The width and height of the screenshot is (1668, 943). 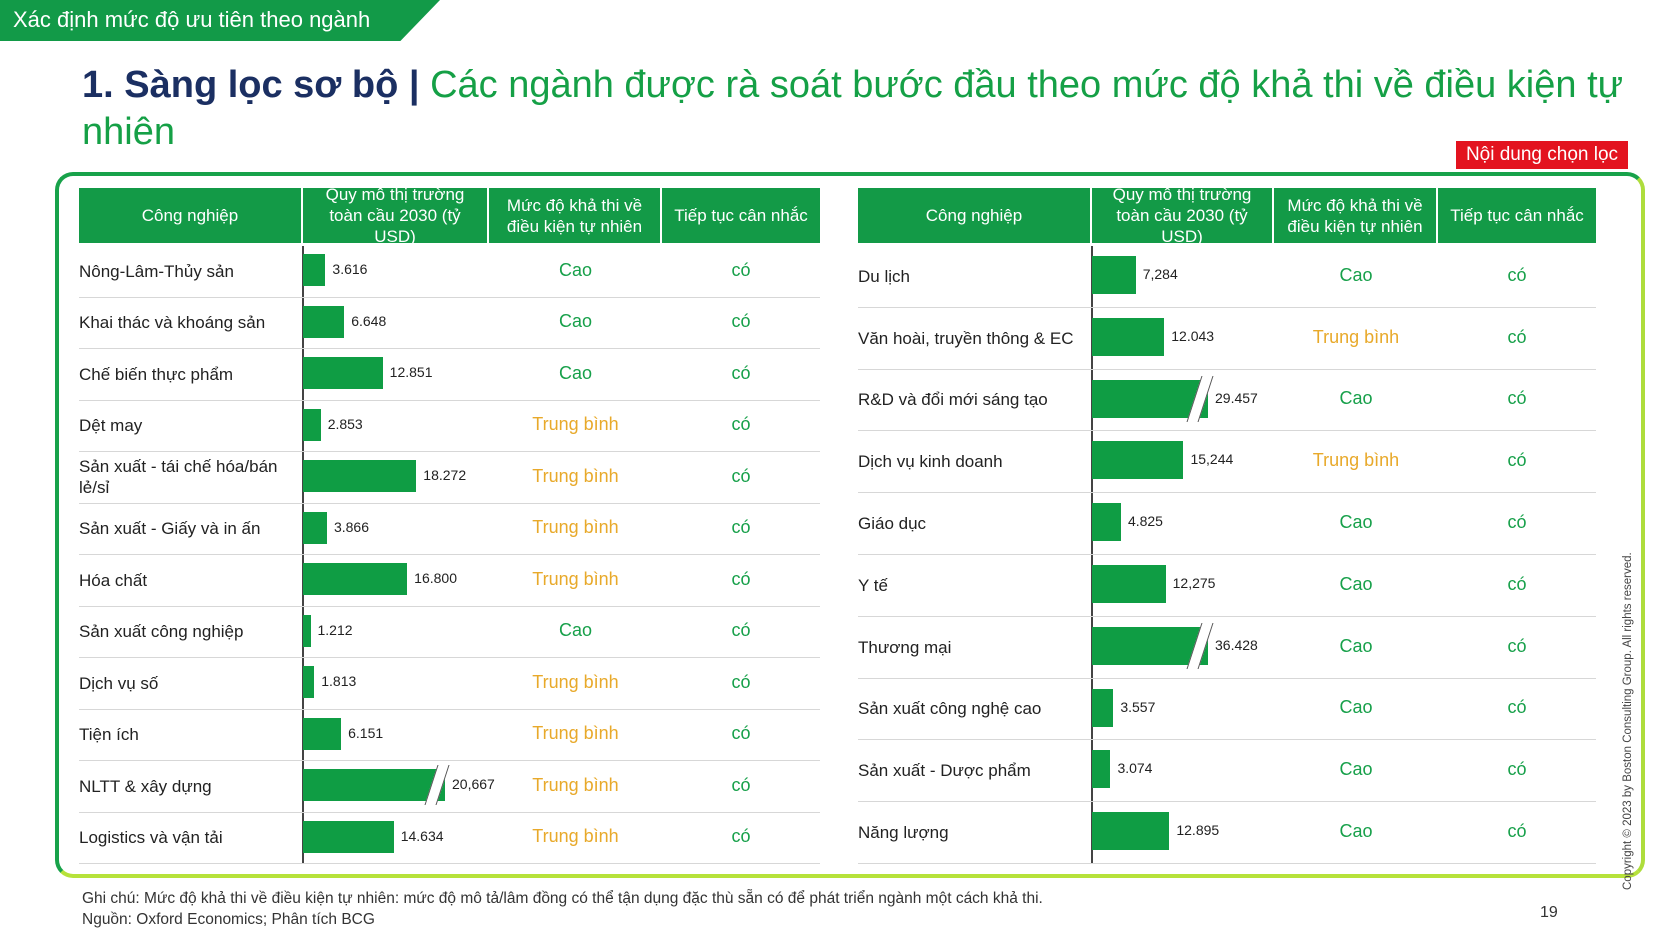 I want to click on table-row: Hóa chất 16.800 Trung bình có, so click(x=449, y=581).